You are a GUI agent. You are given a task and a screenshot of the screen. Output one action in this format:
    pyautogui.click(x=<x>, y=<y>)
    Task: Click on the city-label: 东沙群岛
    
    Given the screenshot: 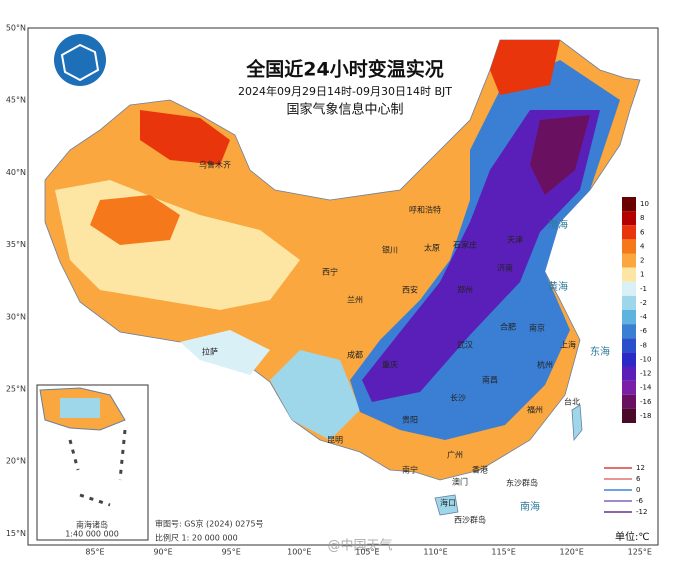 What is the action you would take?
    pyautogui.click(x=522, y=483)
    